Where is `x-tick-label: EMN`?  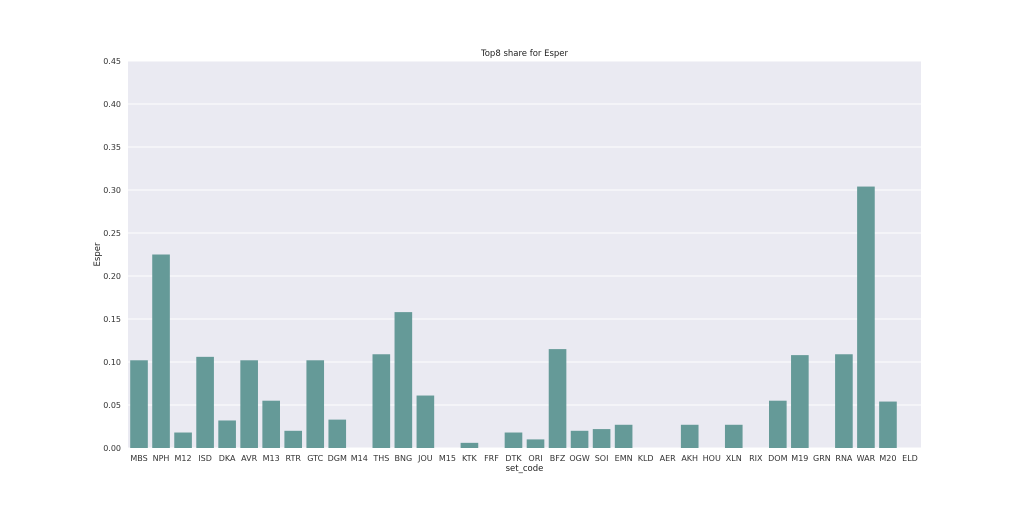
x-tick-label: EMN is located at coordinates (624, 458).